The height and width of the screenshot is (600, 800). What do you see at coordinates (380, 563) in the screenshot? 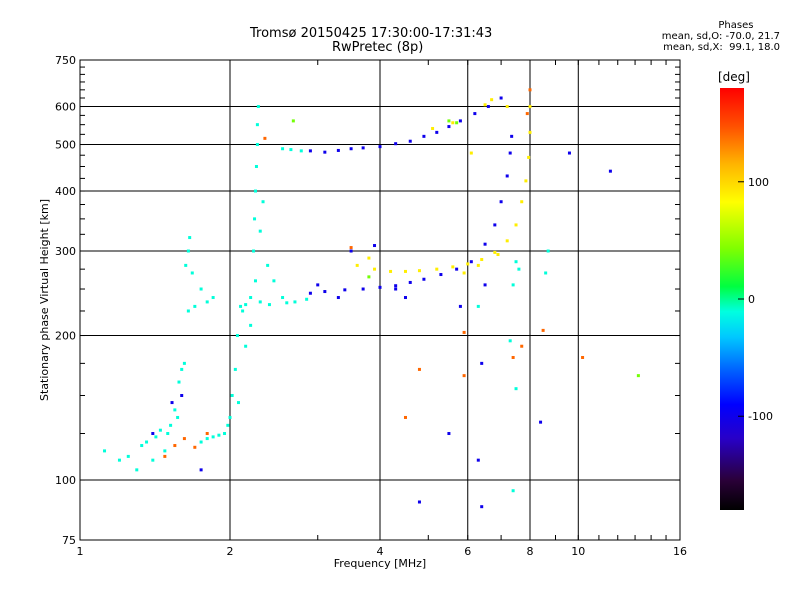
I see `x-axis-label: Frequency [MHz]` at bounding box center [380, 563].